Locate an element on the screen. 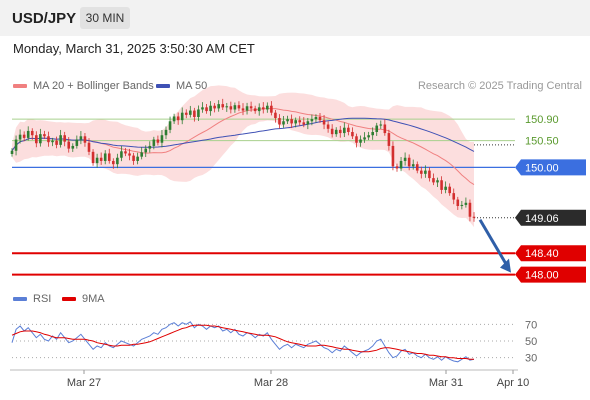  rsi-panel: 70 50 30 is located at coordinates (274, 342).